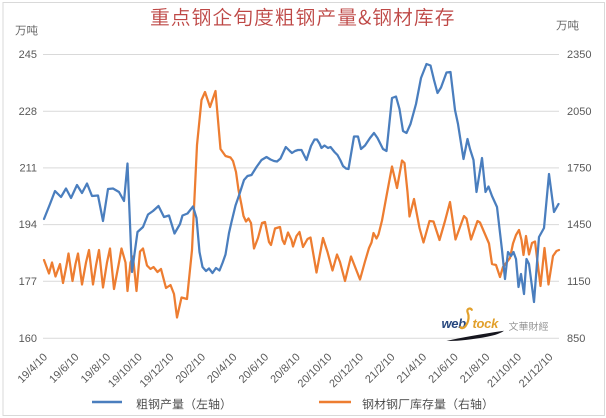  What do you see at coordinates (579, 55) in the screenshot?
I see `svg-text: 2350` at bounding box center [579, 55].